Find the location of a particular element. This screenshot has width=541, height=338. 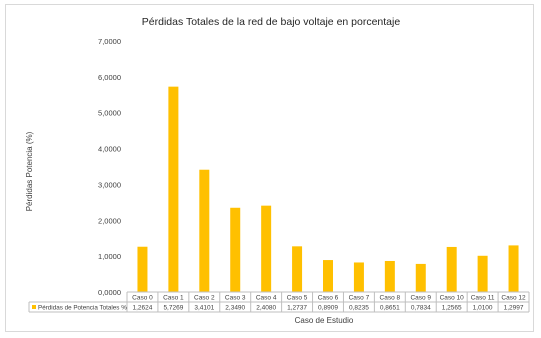

x-tick-label: Caso 0 is located at coordinates (142, 298).